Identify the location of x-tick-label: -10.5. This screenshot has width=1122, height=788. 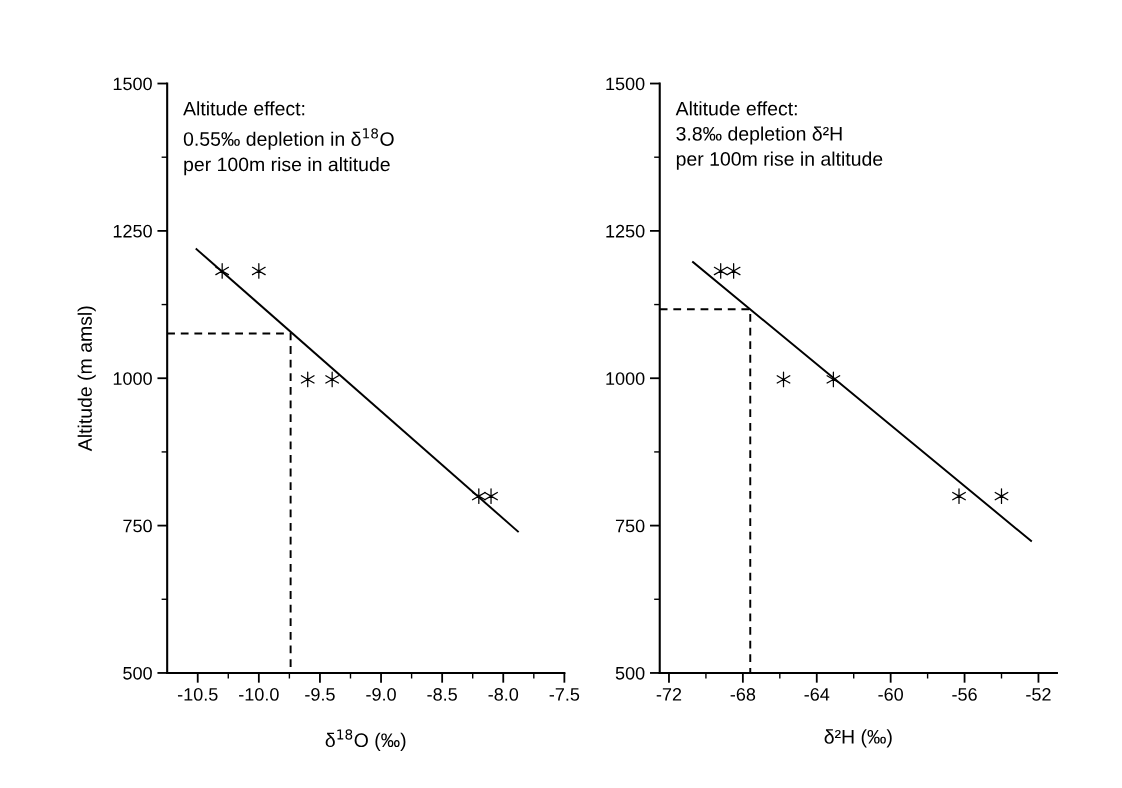
(197, 694).